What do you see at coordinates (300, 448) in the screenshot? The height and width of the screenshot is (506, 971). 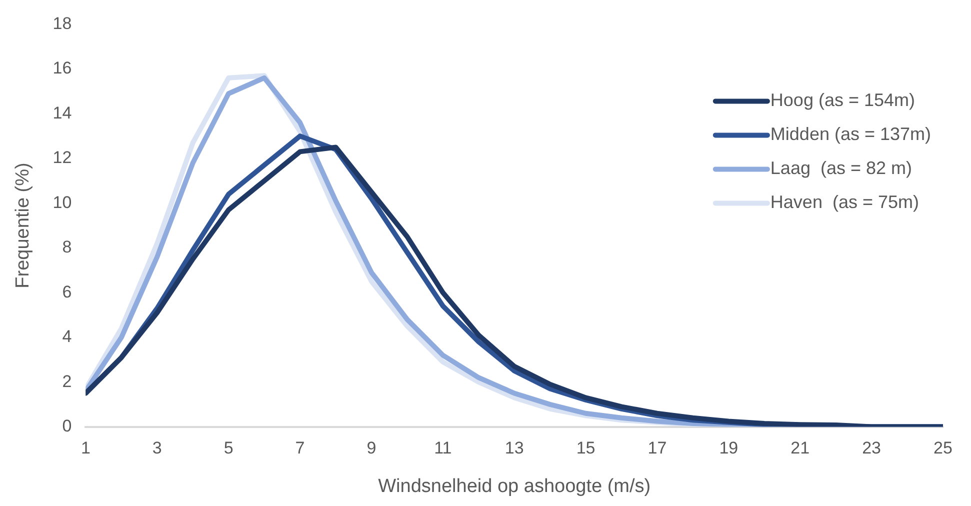 I see `x-tick-label: 7` at bounding box center [300, 448].